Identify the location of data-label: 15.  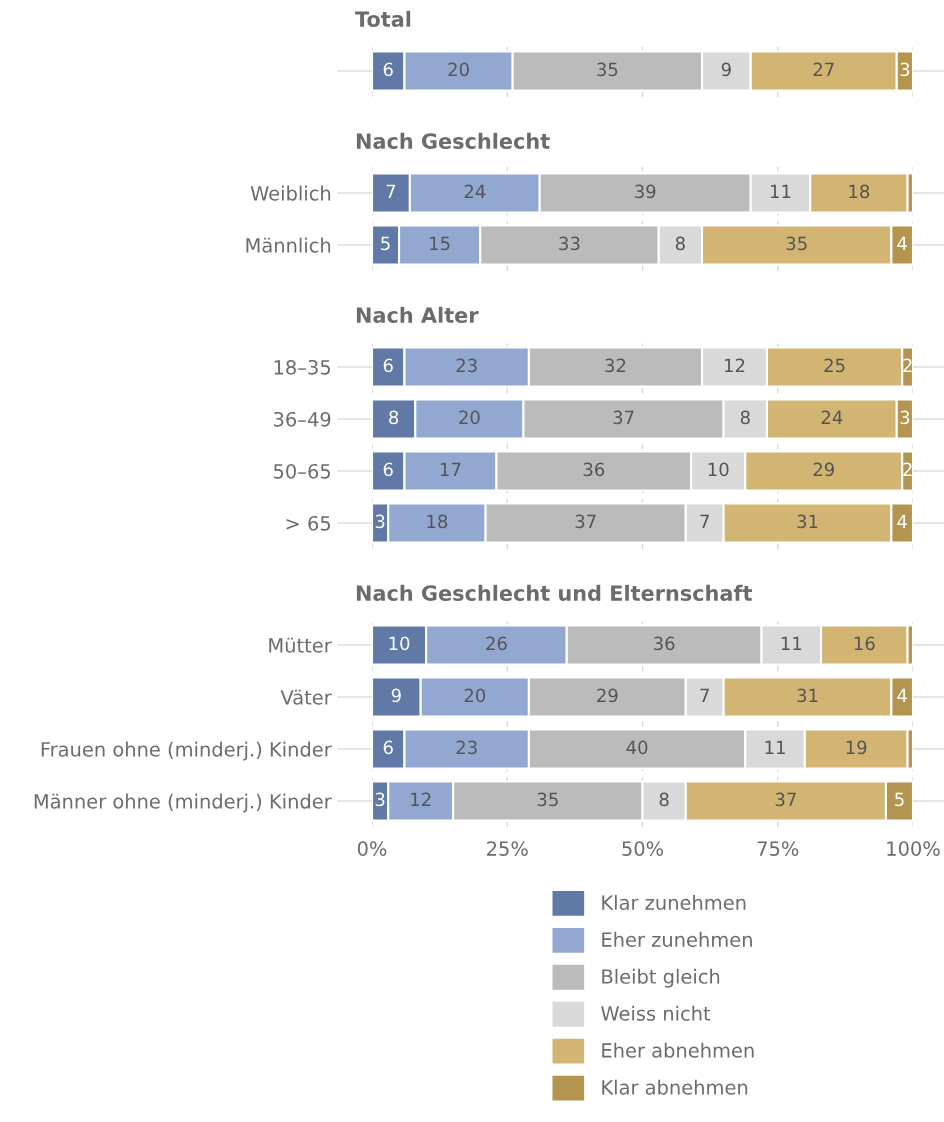
(440, 243).